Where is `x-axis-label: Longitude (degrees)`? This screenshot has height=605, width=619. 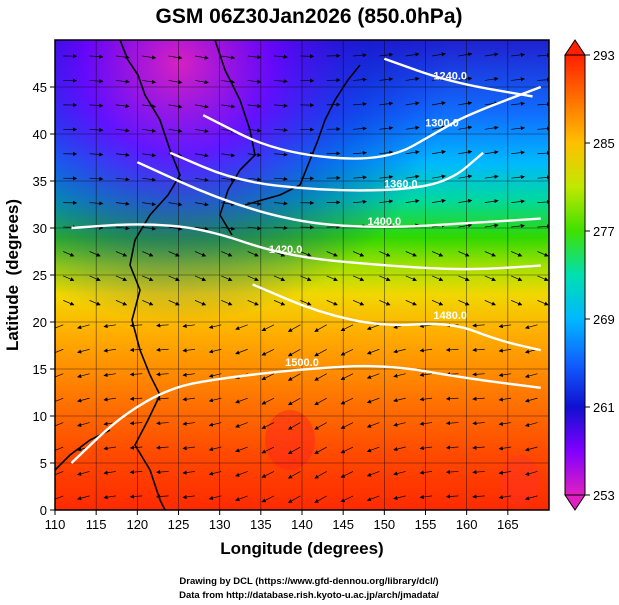 x-axis-label: Longitude (degrees) is located at coordinates (301, 548).